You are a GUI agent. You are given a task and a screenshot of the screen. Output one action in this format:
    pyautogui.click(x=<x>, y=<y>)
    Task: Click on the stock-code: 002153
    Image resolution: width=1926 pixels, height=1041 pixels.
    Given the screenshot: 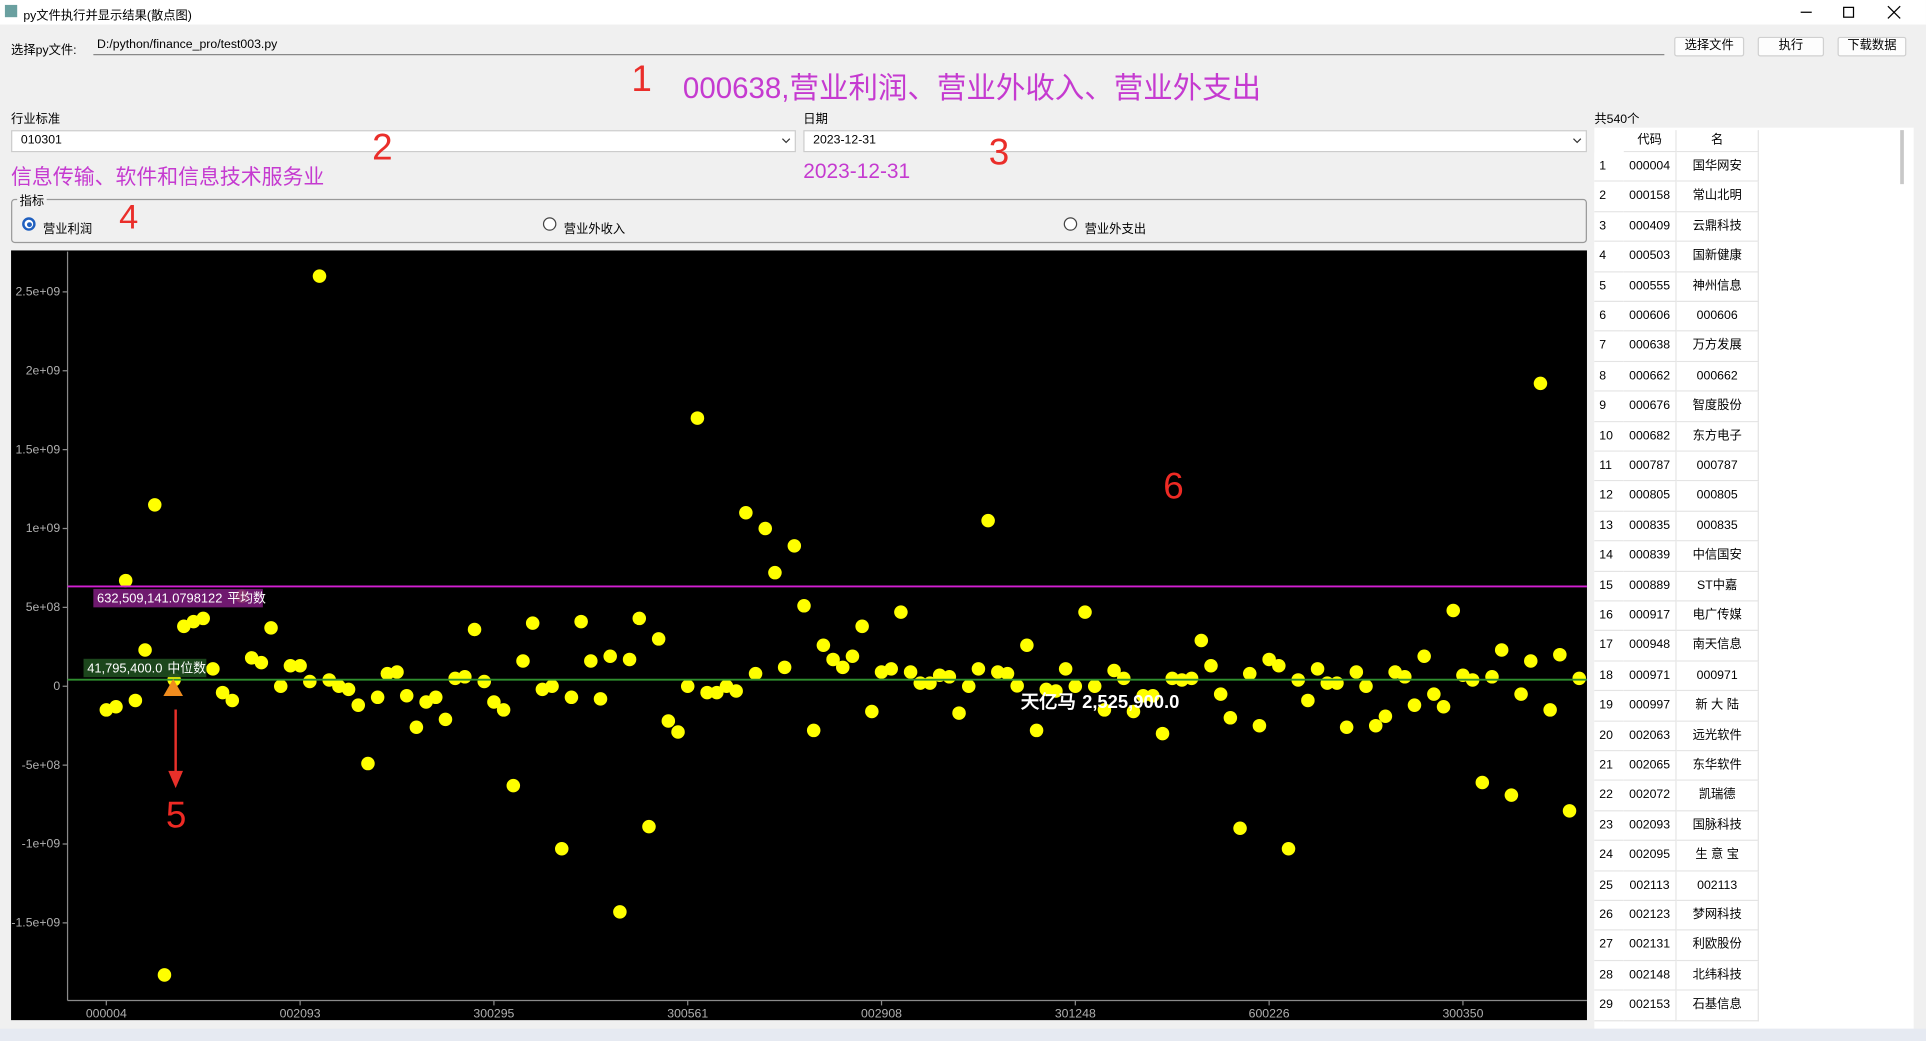 What is the action you would take?
    pyautogui.click(x=1650, y=1005)
    